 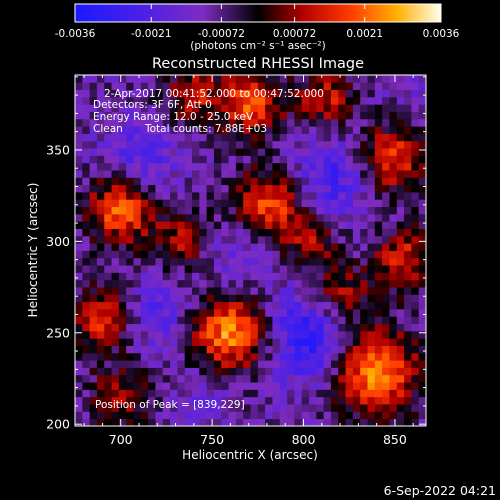 I want to click on y-tick-label: 350, so click(x=58, y=149).